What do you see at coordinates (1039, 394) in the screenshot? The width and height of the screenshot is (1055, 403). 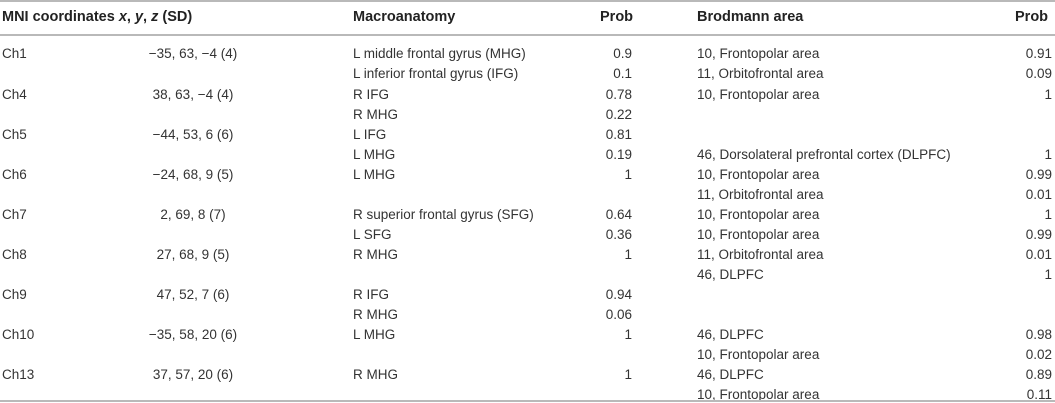 I see `brodmann-prob: 0.11` at bounding box center [1039, 394].